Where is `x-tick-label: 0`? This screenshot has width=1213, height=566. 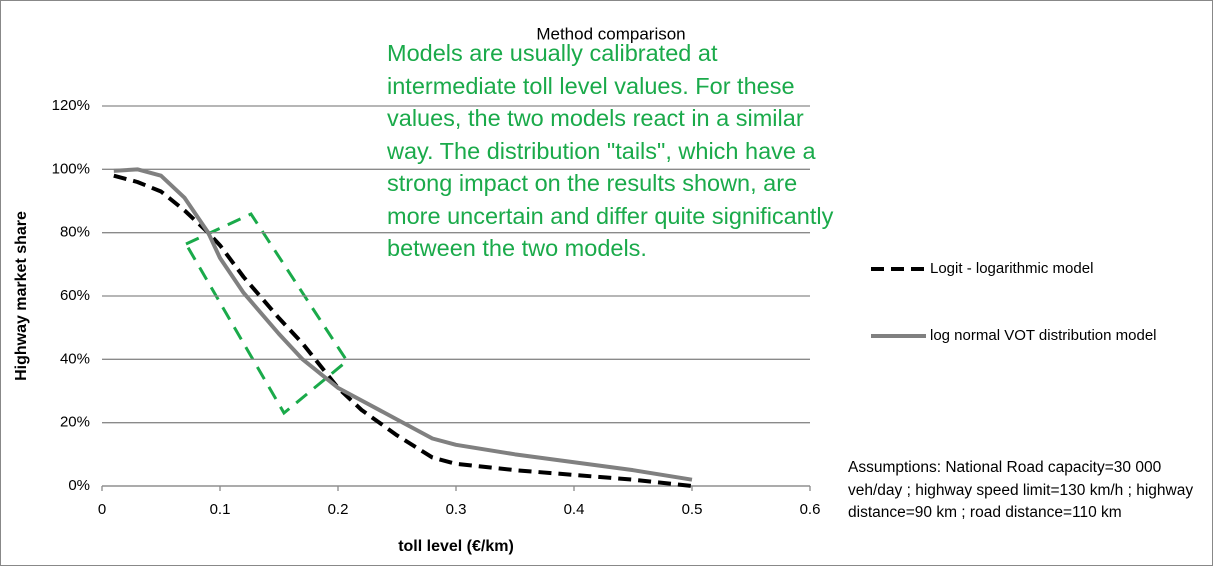 x-tick-label: 0 is located at coordinates (102, 509).